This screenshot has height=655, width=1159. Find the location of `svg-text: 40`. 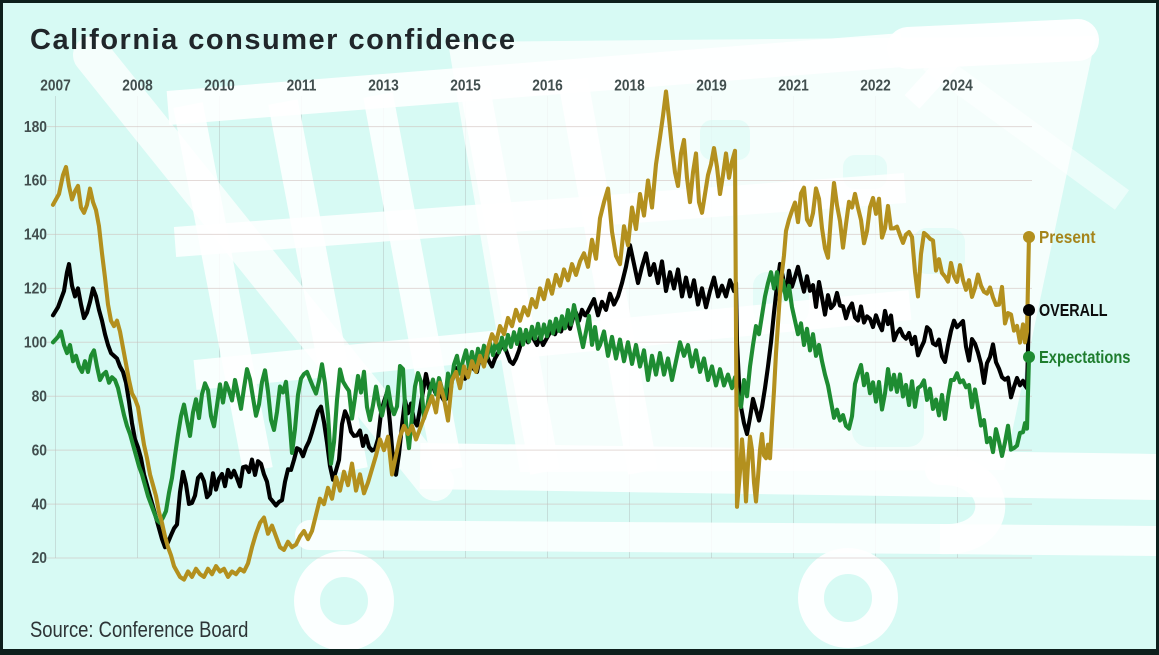

svg-text: 40 is located at coordinates (39, 505).